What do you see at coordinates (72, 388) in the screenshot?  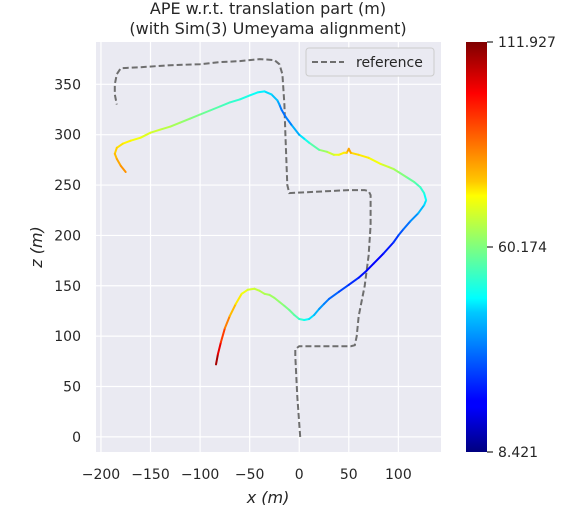 I see `y-tick-label: 50` at bounding box center [72, 388].